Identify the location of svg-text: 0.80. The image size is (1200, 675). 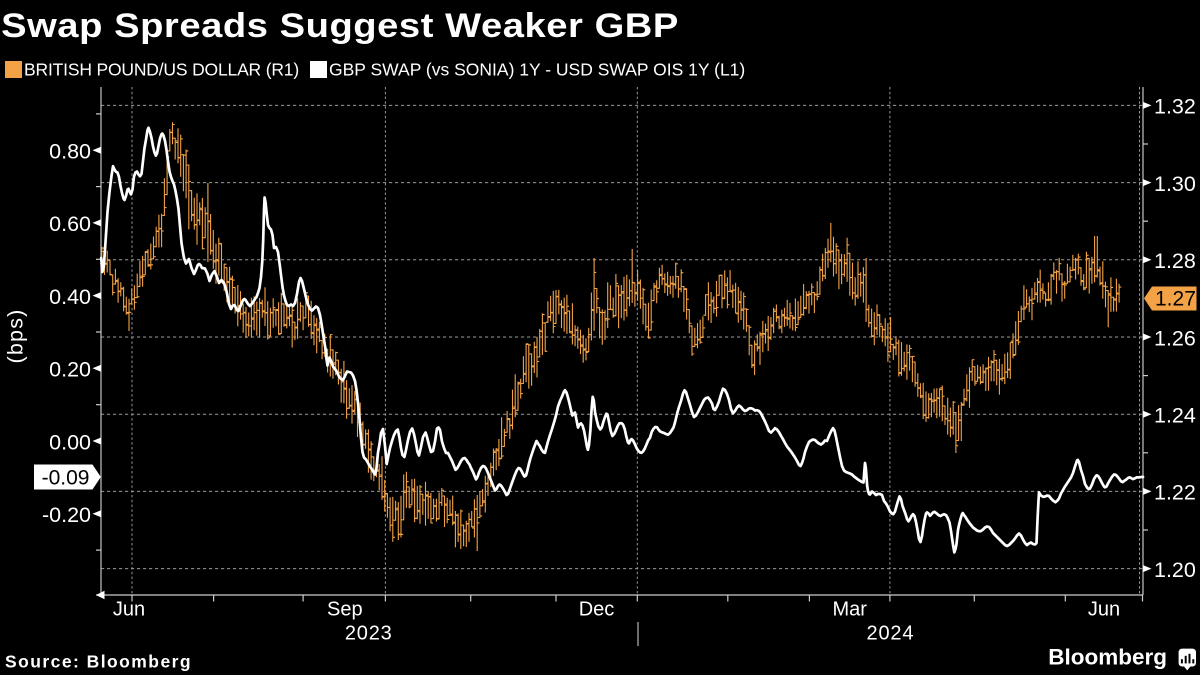
(70, 151).